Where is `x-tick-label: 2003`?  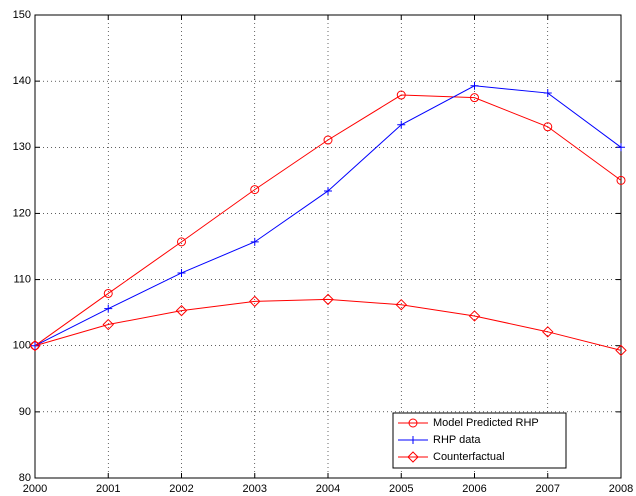
x-tick-label: 2003 is located at coordinates (255, 489).